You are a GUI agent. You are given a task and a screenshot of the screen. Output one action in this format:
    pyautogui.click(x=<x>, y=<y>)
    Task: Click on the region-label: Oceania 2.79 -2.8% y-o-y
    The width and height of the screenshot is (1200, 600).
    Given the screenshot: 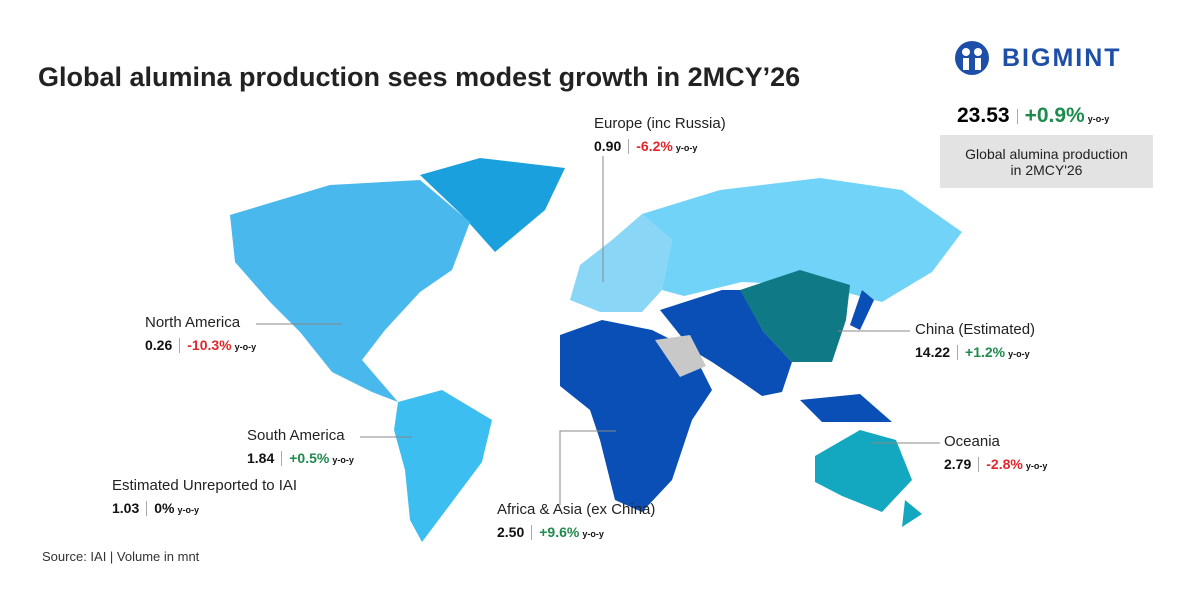 What is the action you would take?
    pyautogui.click(x=995, y=452)
    